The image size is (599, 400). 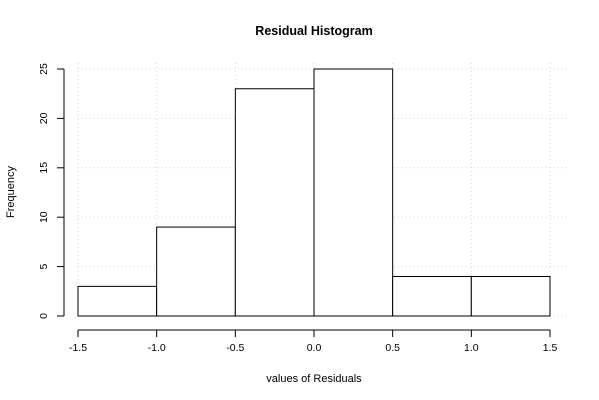 What do you see at coordinates (314, 348) in the screenshot?
I see `x-tick-label: 0.0` at bounding box center [314, 348].